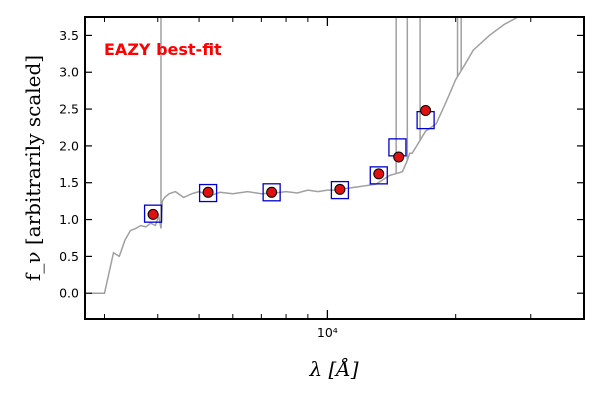 The image size is (600, 400). What do you see at coordinates (69, 72) in the screenshot?
I see `y-tick-label: 3.0` at bounding box center [69, 72].